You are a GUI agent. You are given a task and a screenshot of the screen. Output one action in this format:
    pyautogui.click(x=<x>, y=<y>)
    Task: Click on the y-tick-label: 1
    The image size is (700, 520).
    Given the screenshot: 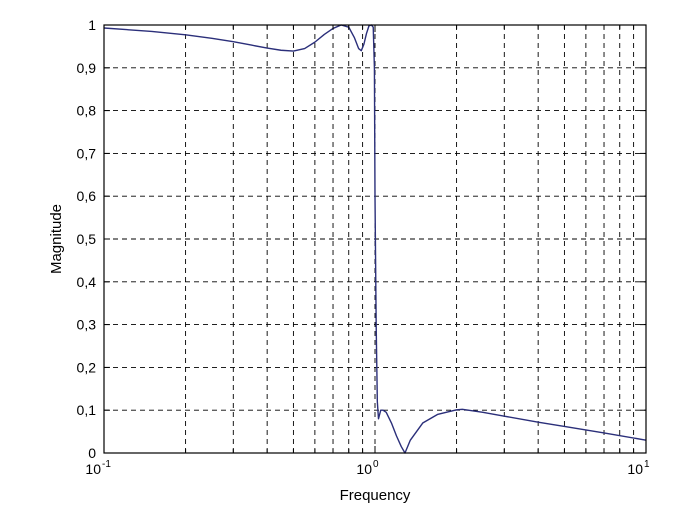 What is the action you would take?
    pyautogui.click(x=92, y=25)
    